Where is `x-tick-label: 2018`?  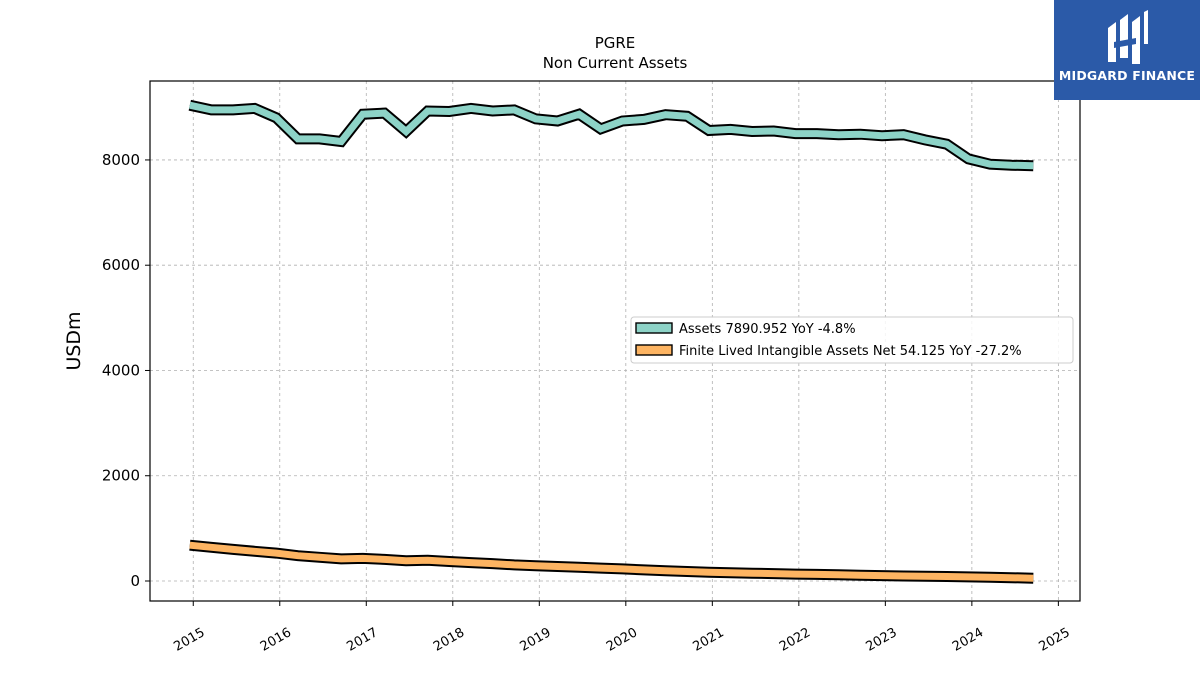 x-tick-label: 2018 is located at coordinates (449, 640).